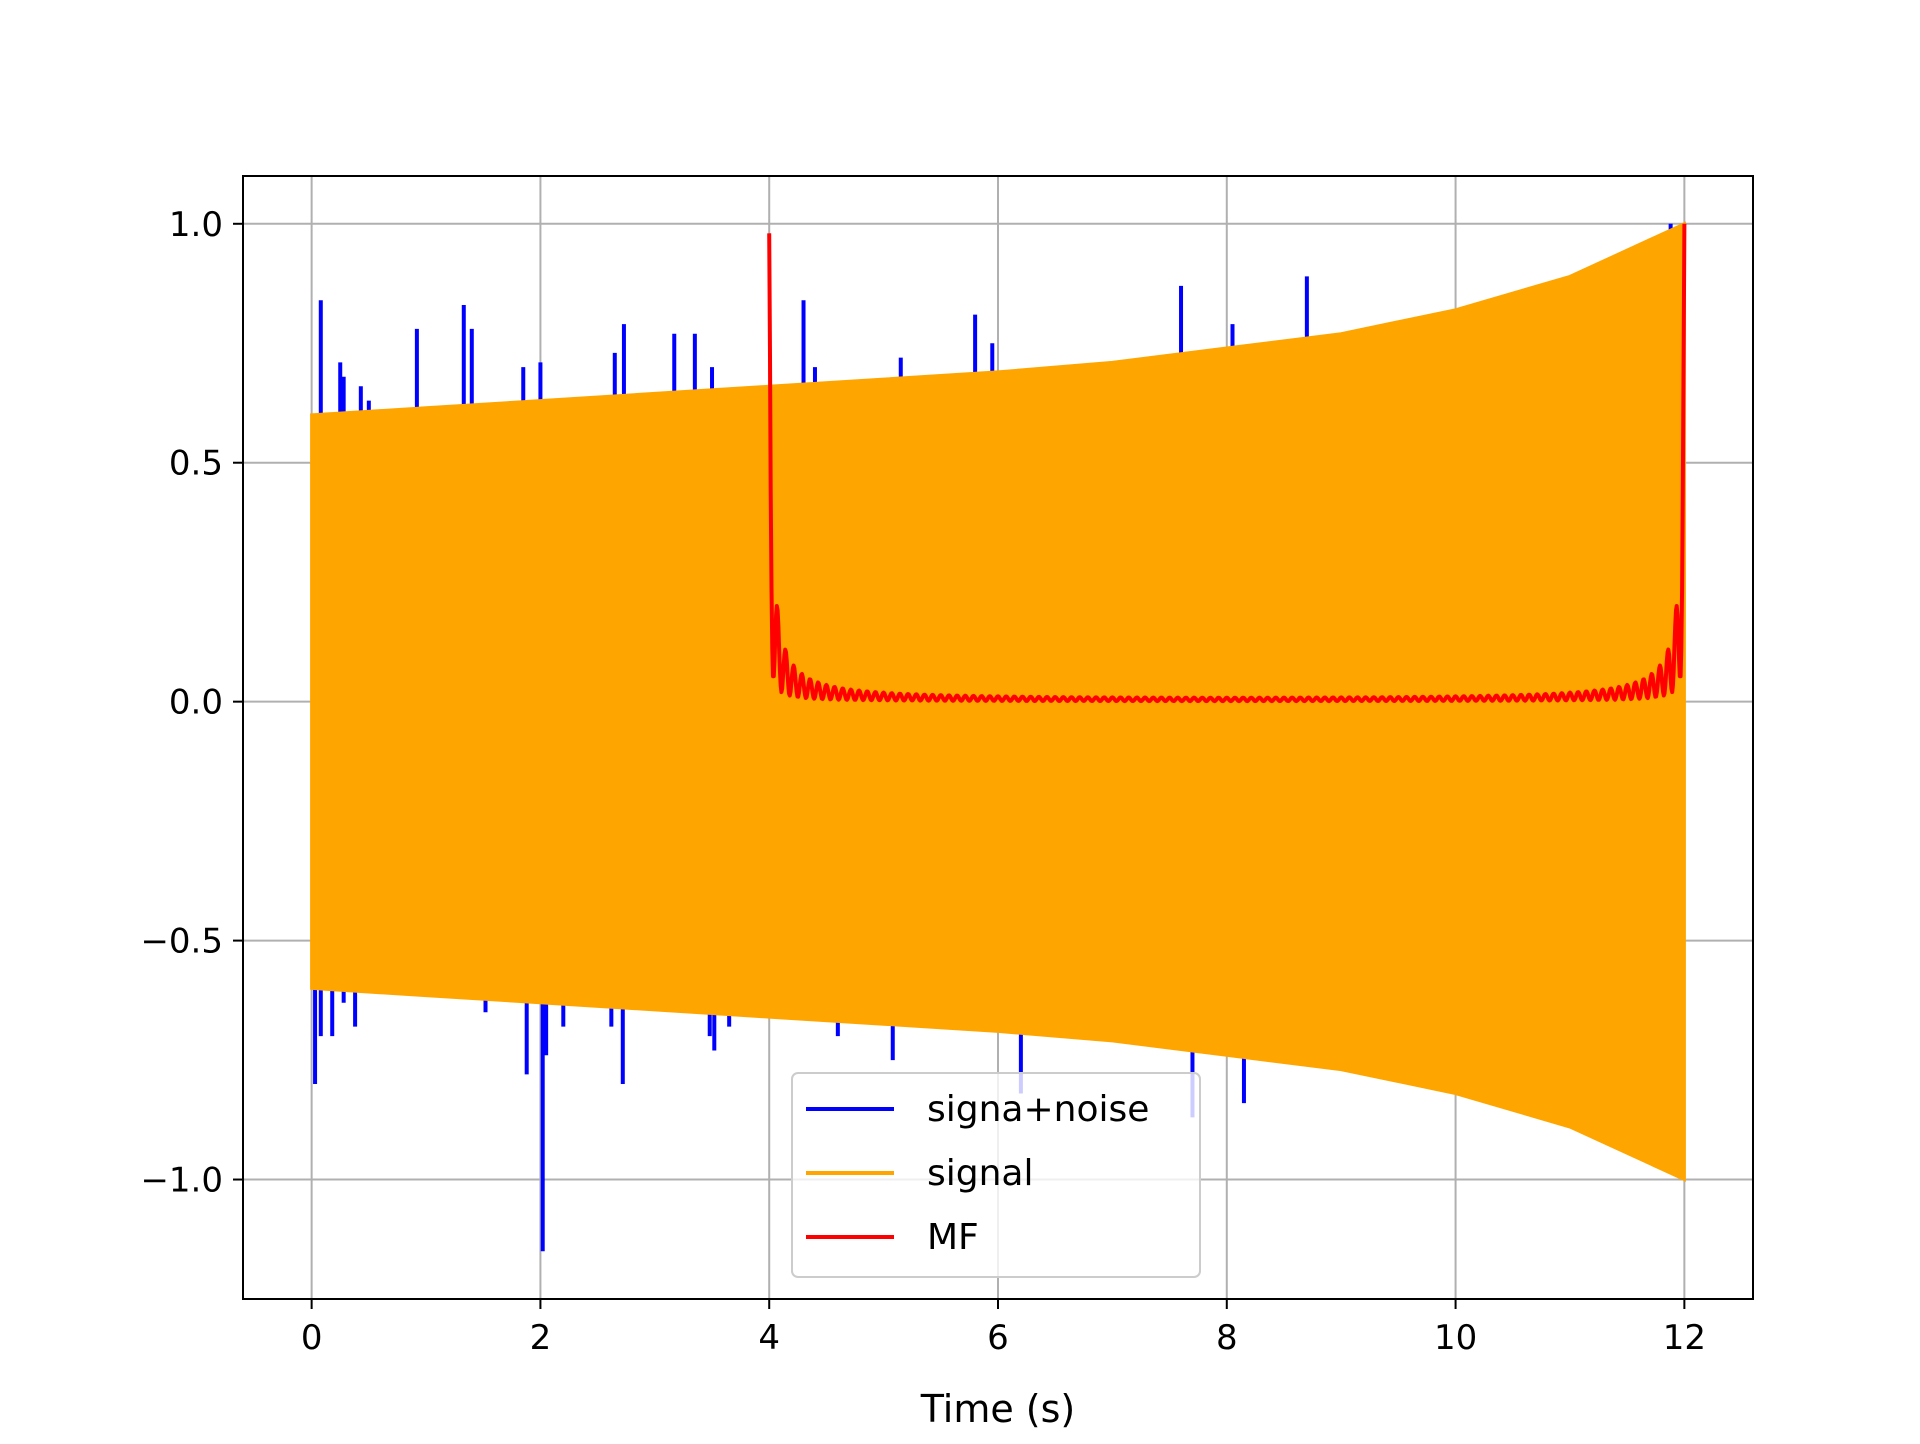 The width and height of the screenshot is (1920, 1444). Describe the element at coordinates (196, 225) in the screenshot. I see `y-tick-label: 1.0` at that location.